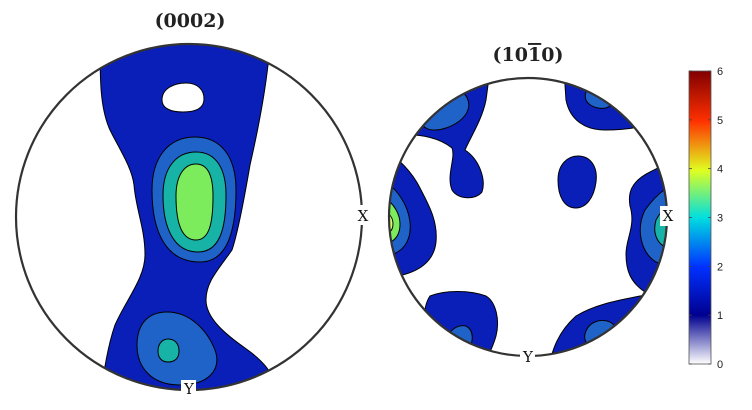 This screenshot has width=752, height=410. What do you see at coordinates (720, 72) in the screenshot?
I see `colorbar-tick-label: 6` at bounding box center [720, 72].